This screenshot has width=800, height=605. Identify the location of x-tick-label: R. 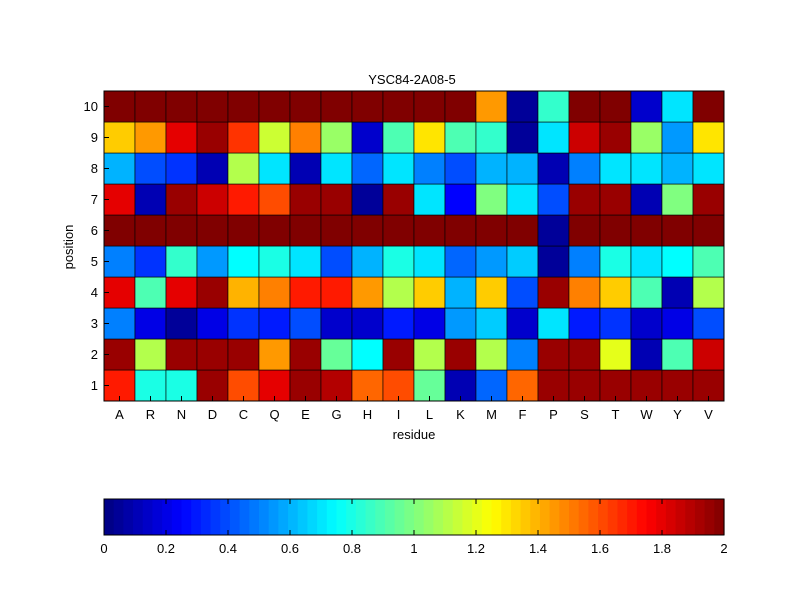
(150, 414).